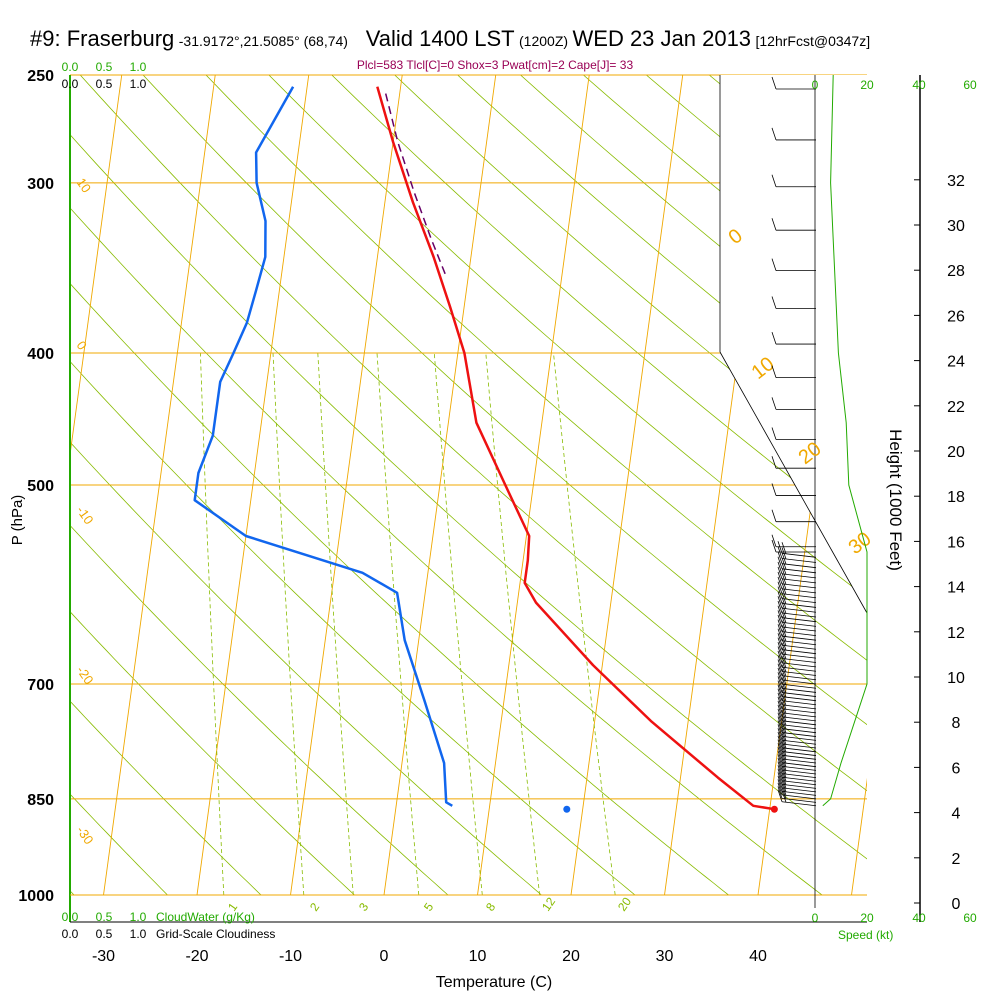 Image resolution: width=1000 pixels, height=1000 pixels. I want to click on cloud-scale-bottom-label: 0.0, so click(70, 917).